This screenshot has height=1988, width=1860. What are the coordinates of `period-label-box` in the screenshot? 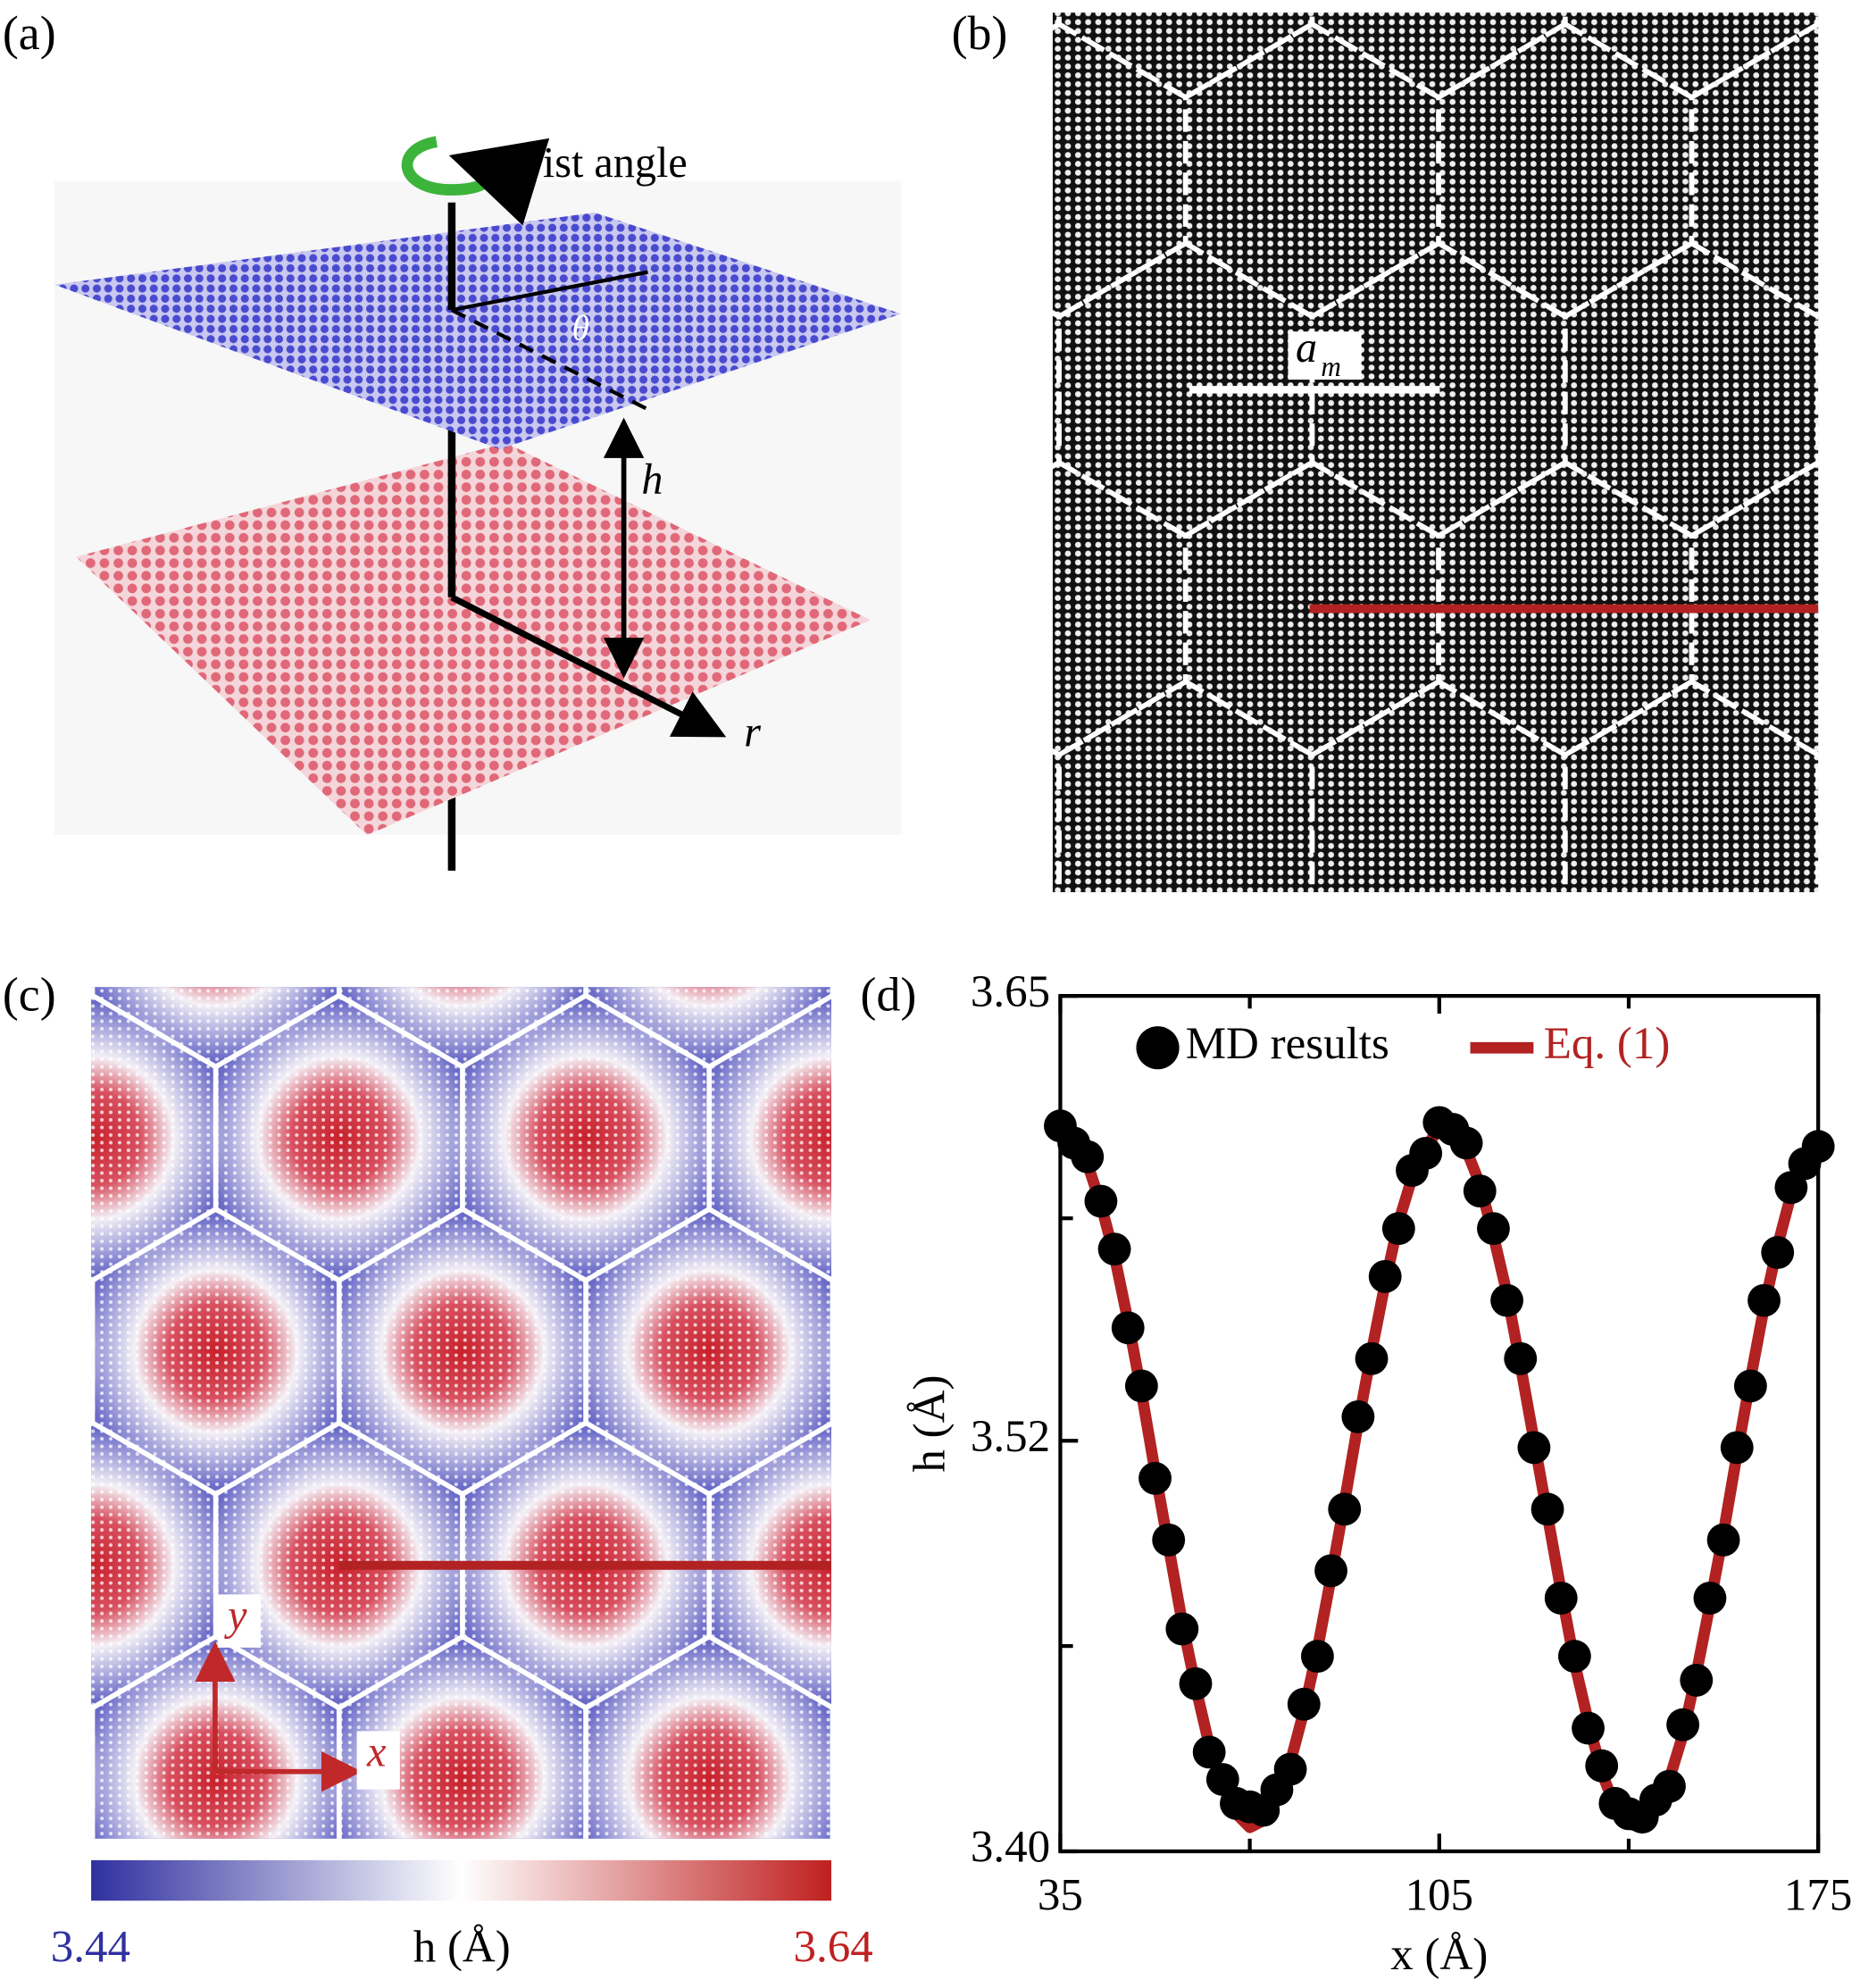 It's located at (1325, 355).